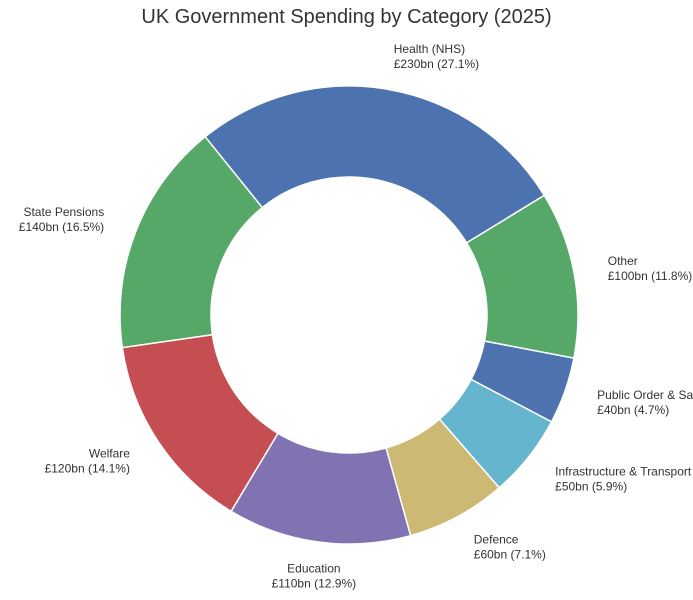  I want to click on slice-label-name: Education, so click(313, 569).